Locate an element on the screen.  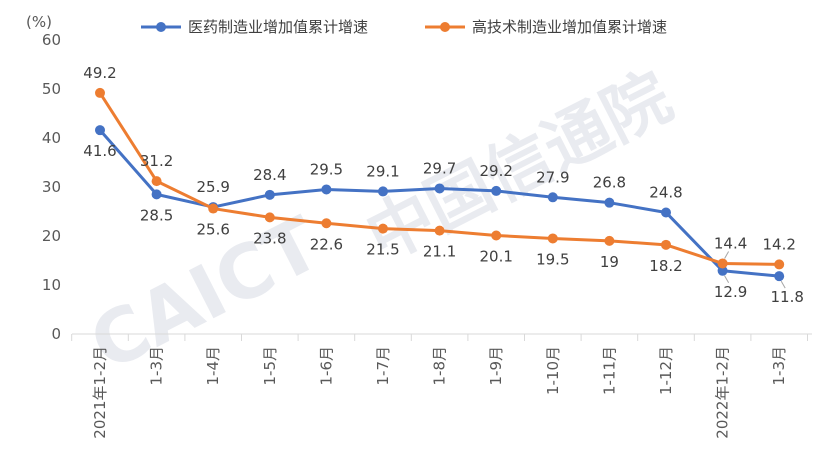
data-label-series-2: 14.2 is located at coordinates (778, 244).